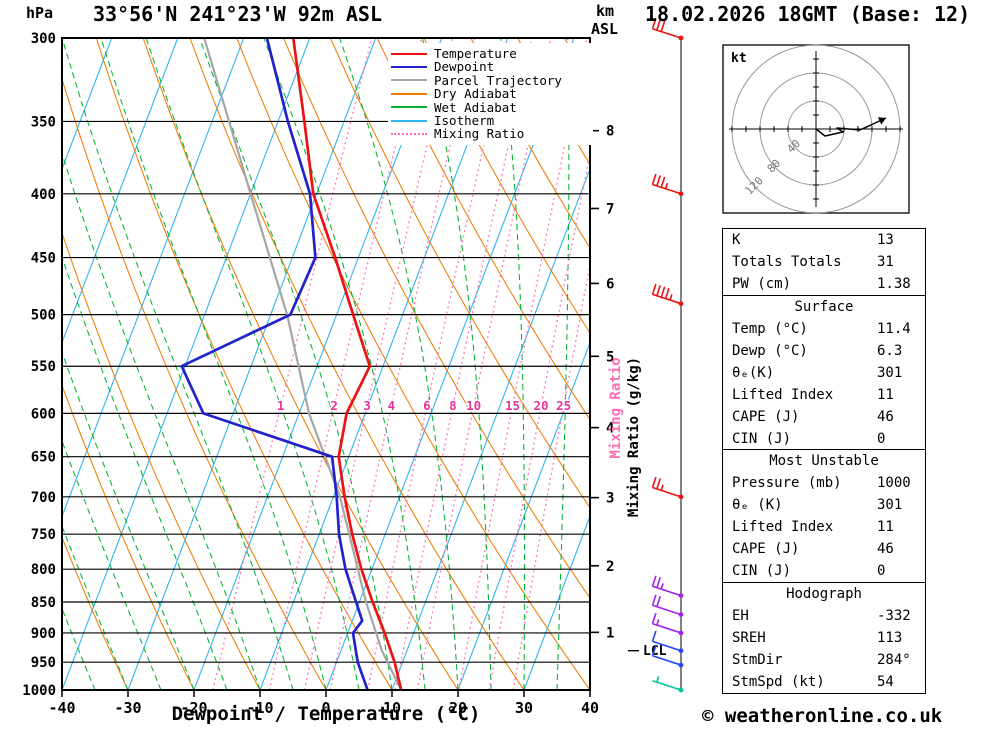 Image resolution: width=1000 pixels, height=733 pixels. I want to click on indices-section-title: Surface, so click(824, 306).